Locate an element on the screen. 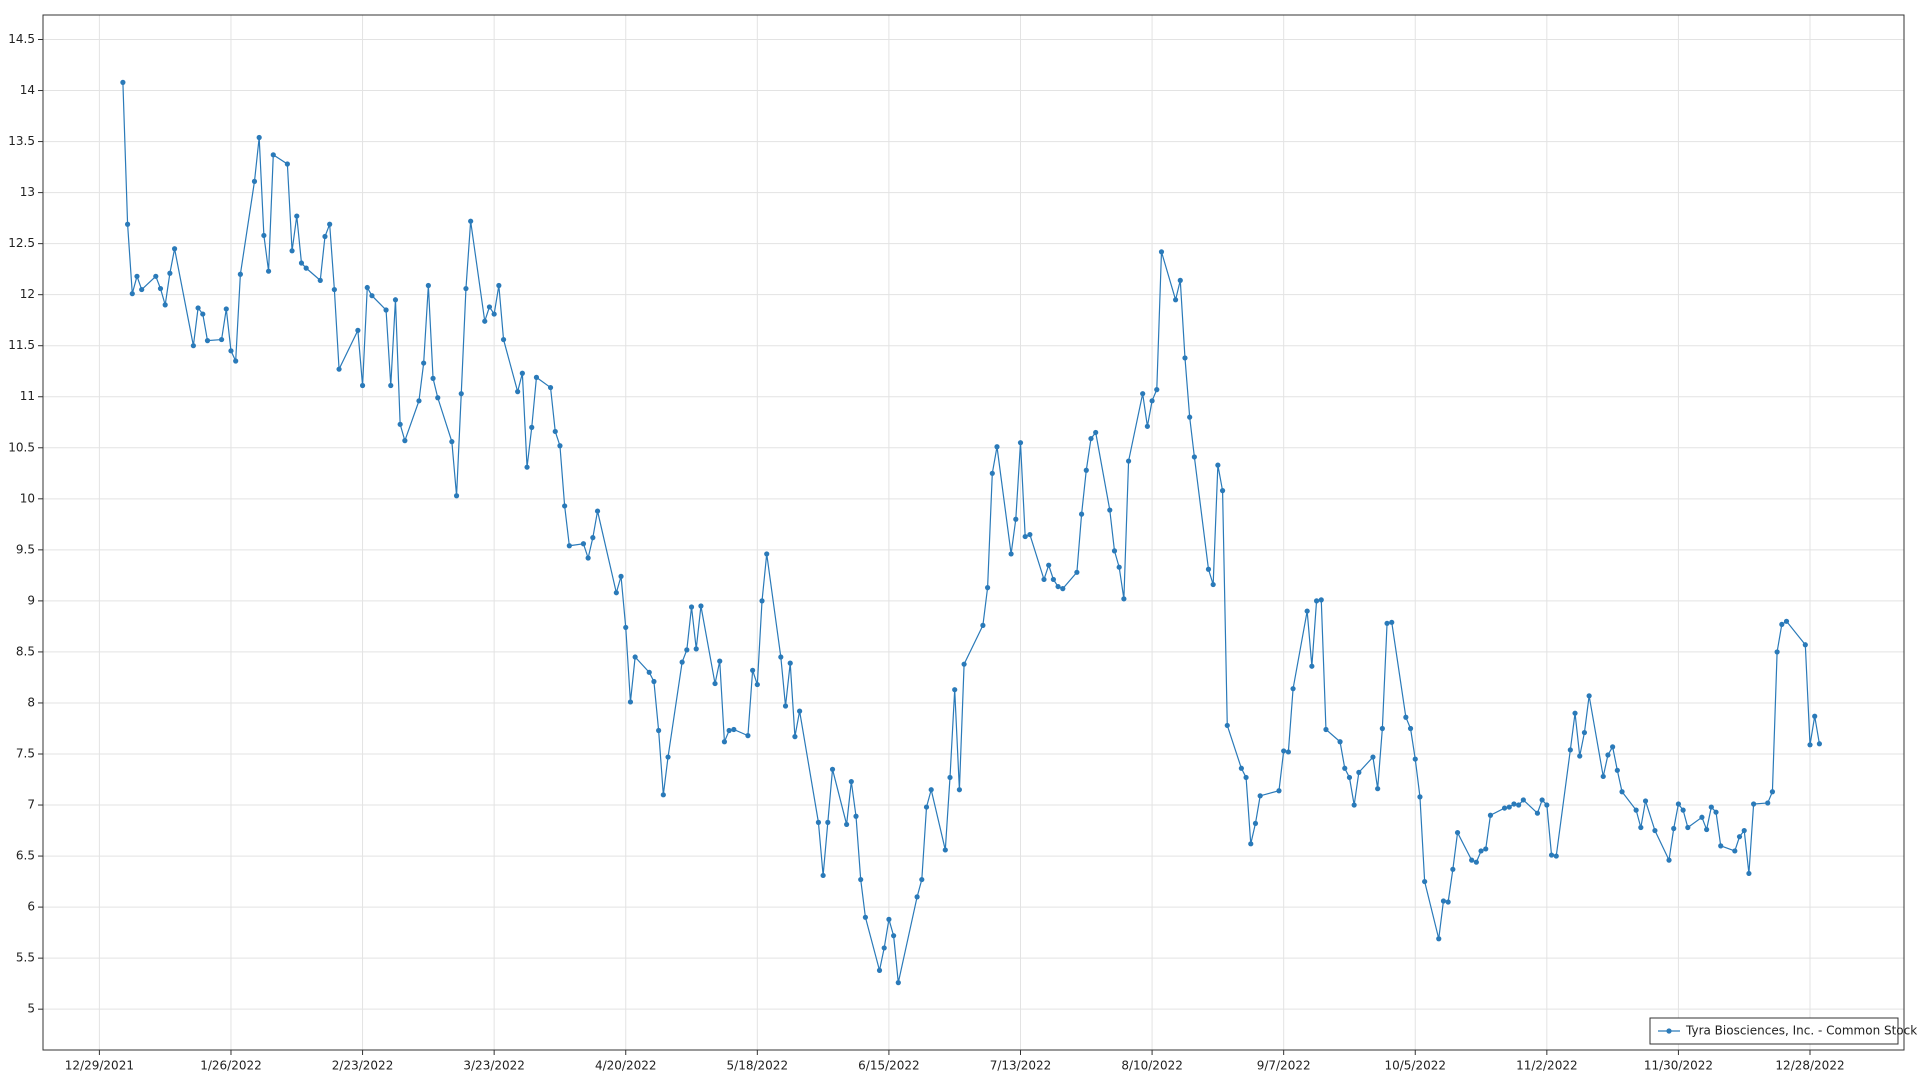 This screenshot has height=1080, width=1920. y-tick-label: 8 is located at coordinates (31, 702).